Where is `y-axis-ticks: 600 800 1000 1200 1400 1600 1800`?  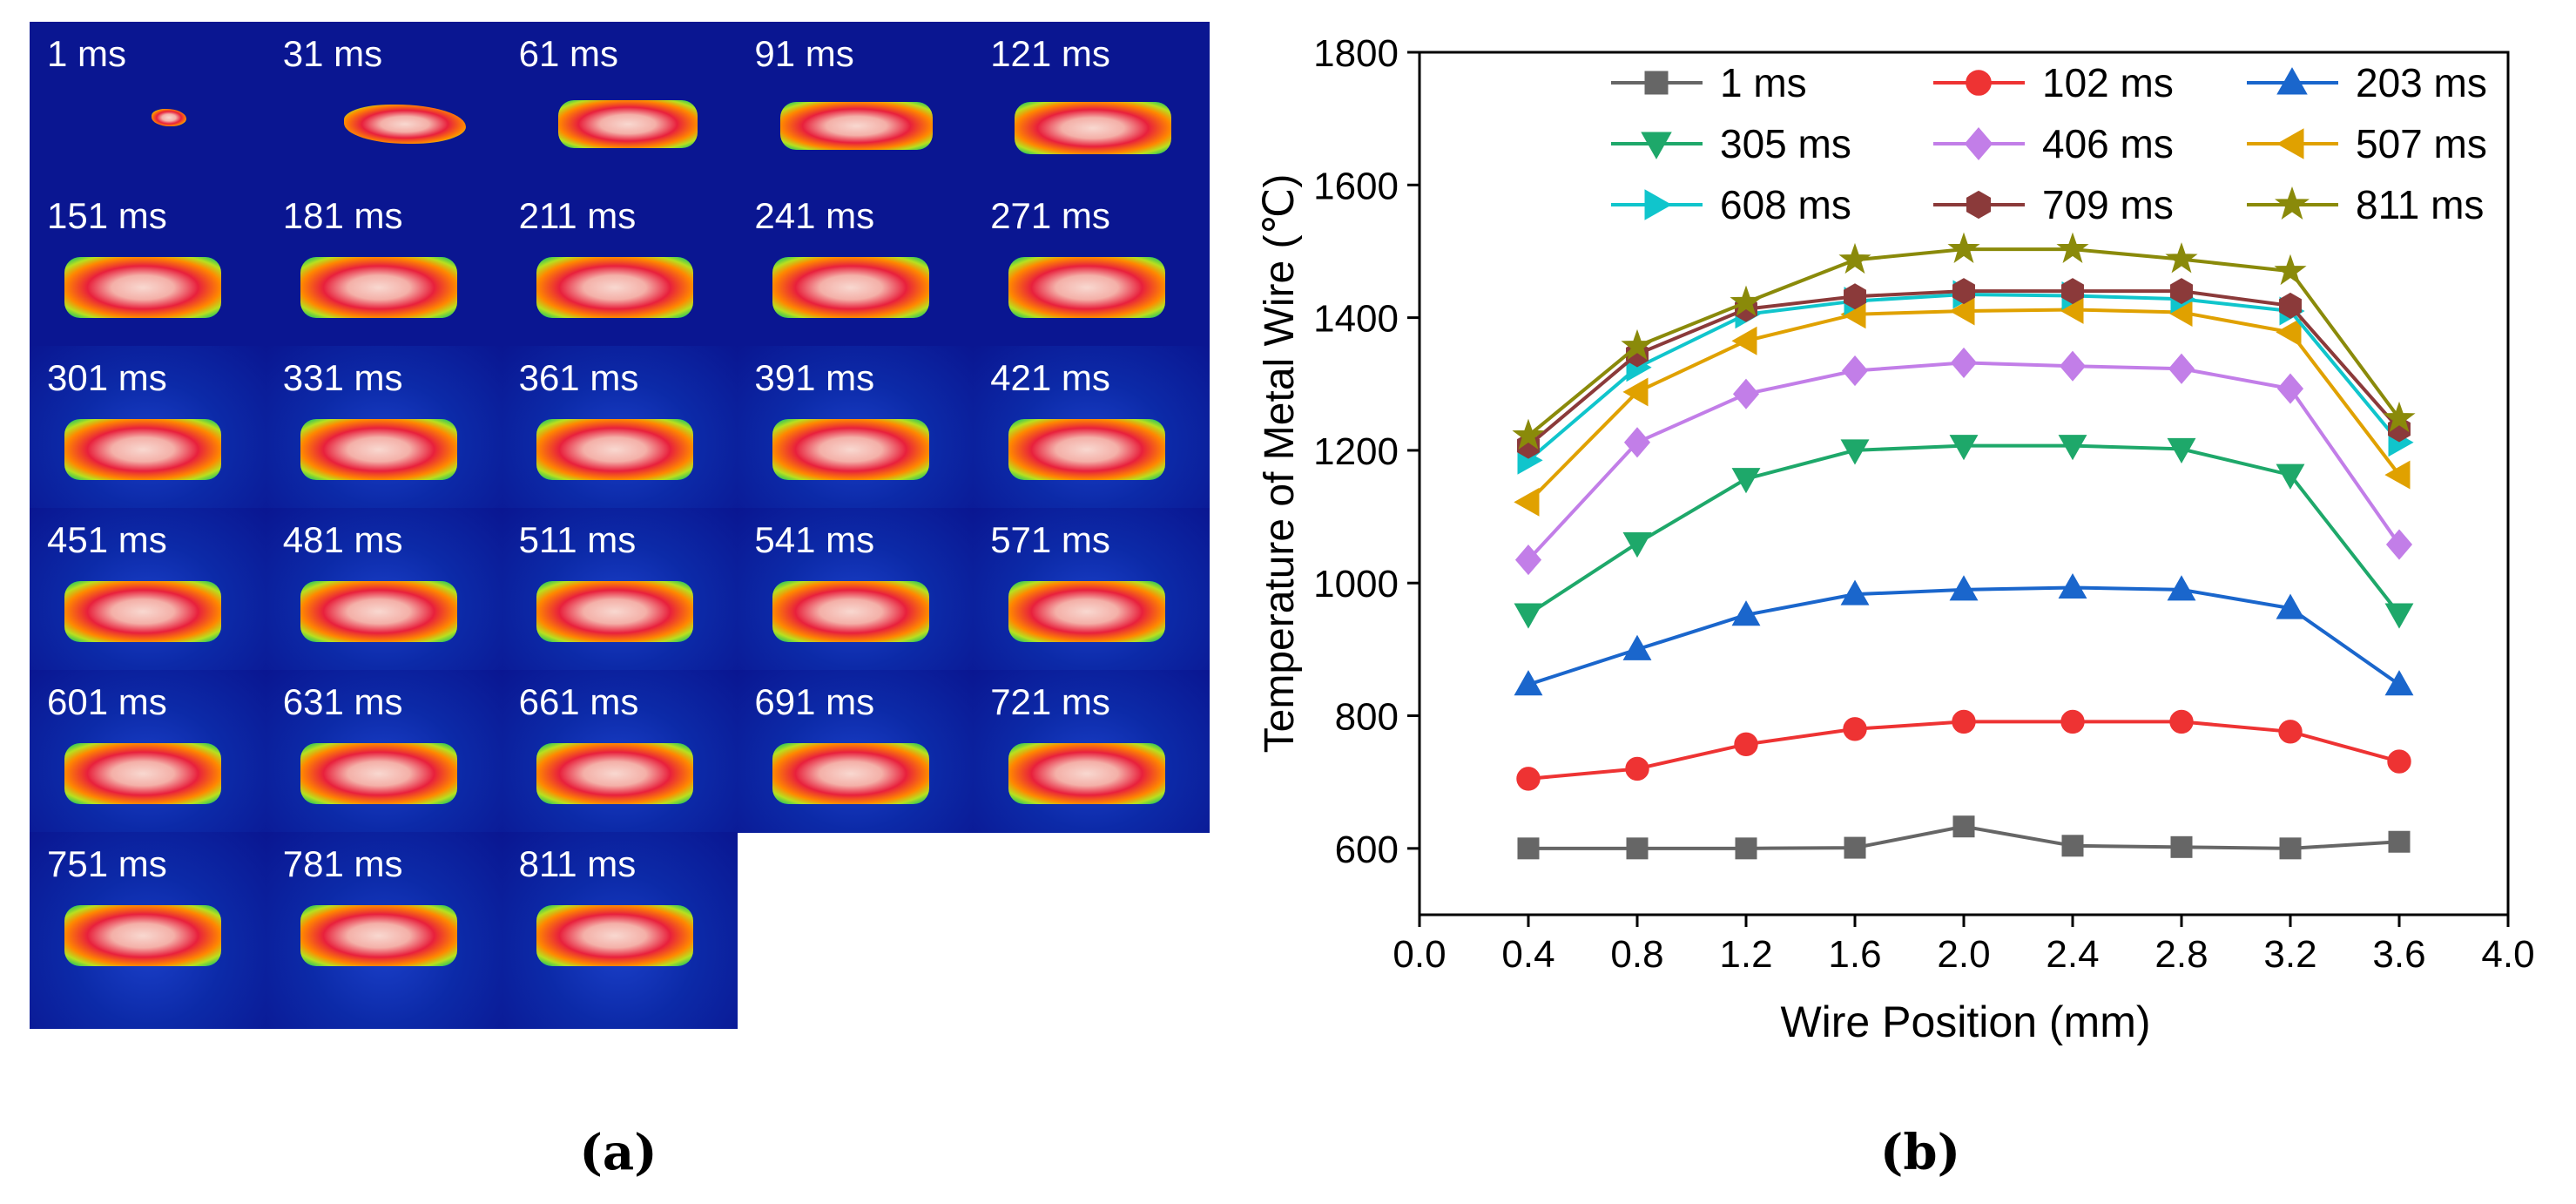
y-axis-ticks: 600 800 1000 1200 1400 1600 1800 is located at coordinates (1366, 451).